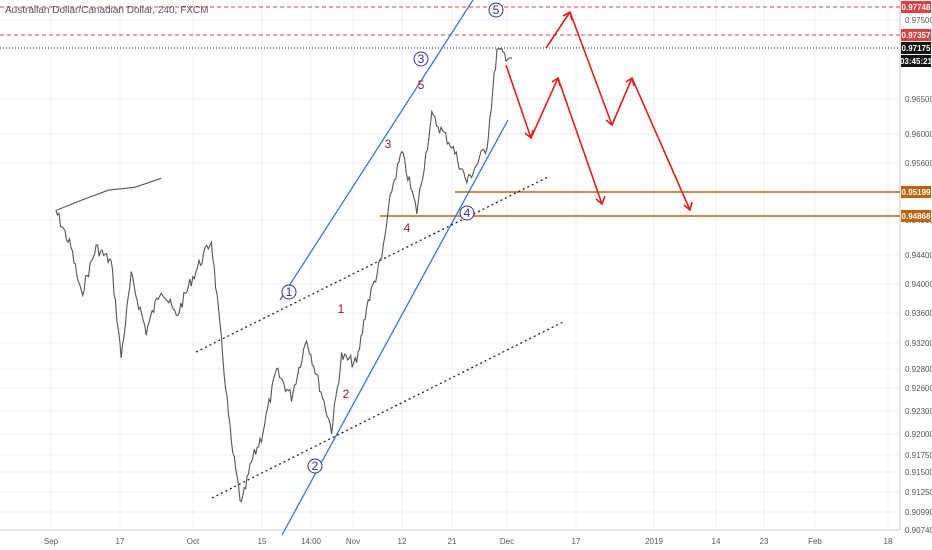 The height and width of the screenshot is (550, 932). Describe the element at coordinates (388, 409) in the screenshot. I see `dotted-trendline-lower` at that location.